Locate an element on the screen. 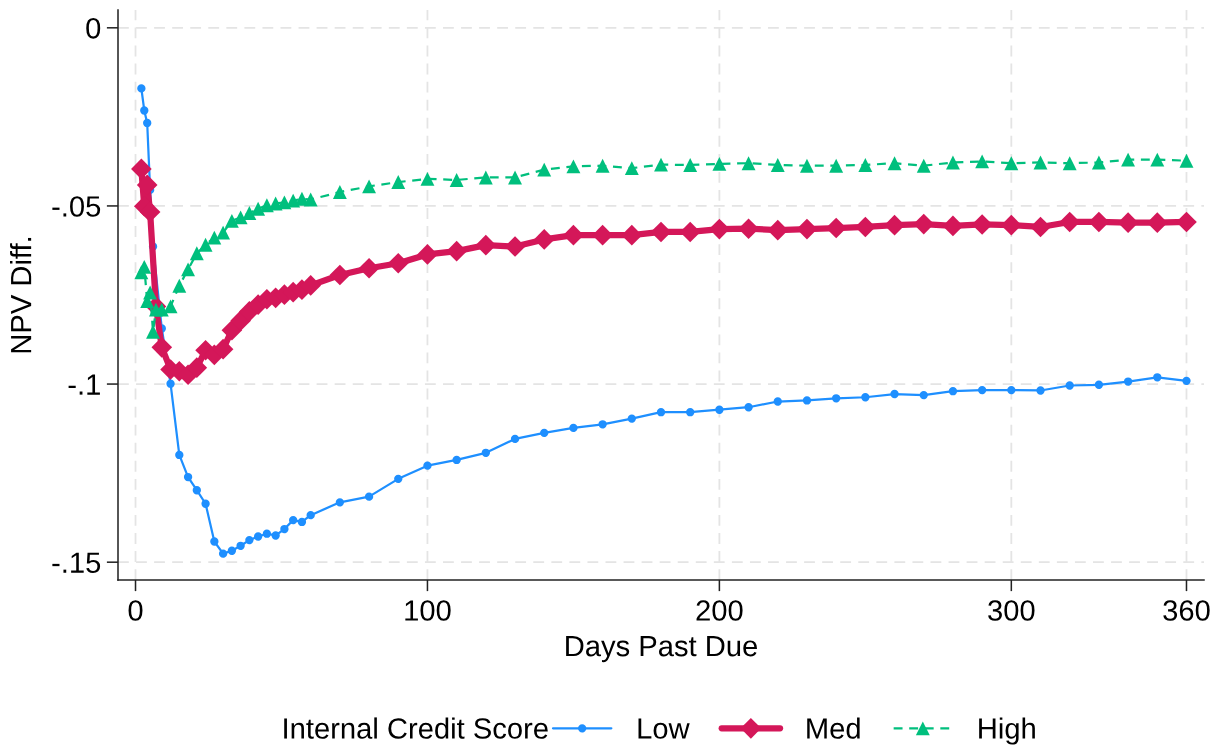  x-tick-label: 200 is located at coordinates (719, 610).